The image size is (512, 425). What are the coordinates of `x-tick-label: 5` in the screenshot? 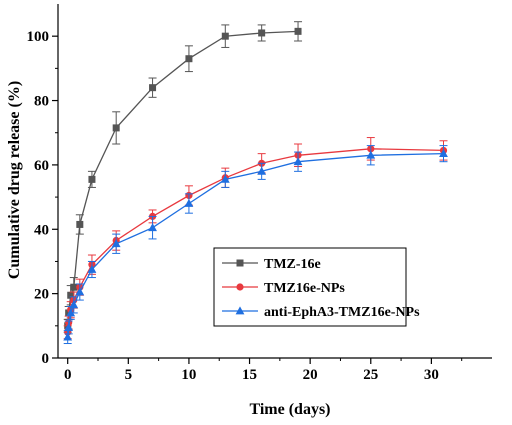 It's located at (129, 375).